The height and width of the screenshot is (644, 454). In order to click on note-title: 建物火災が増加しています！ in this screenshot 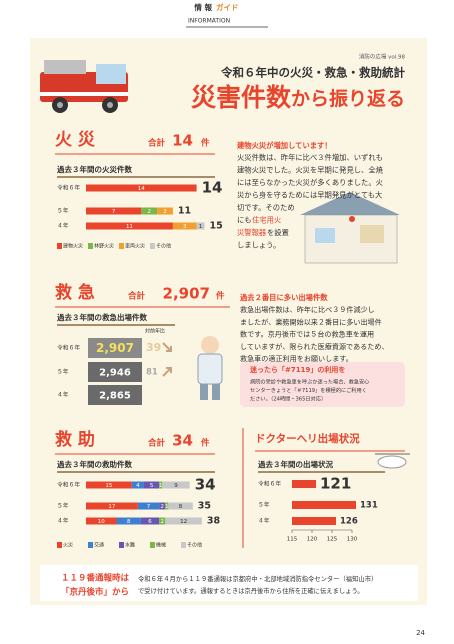, I will do `click(284, 145)`.